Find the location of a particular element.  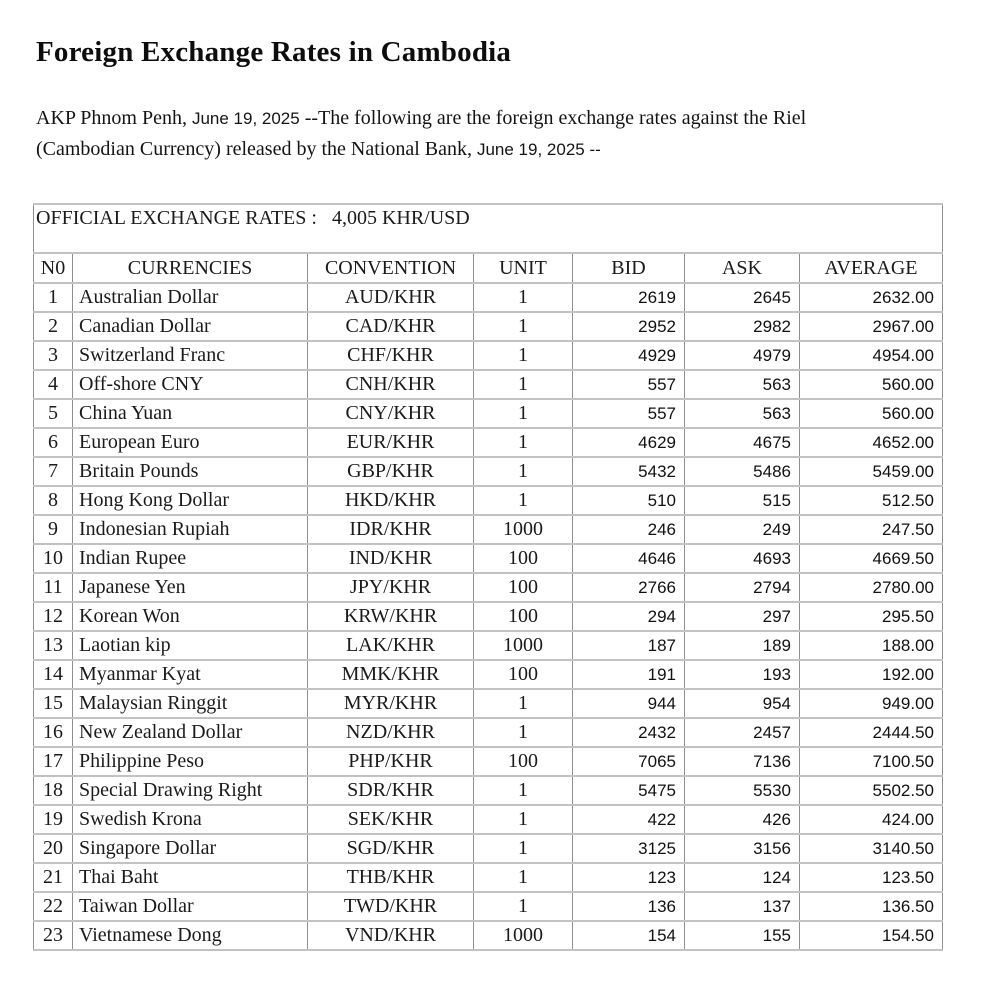

table-row: 12 Korean Won KRW/KHR 100 294 297 295.50 is located at coordinates (488, 616).